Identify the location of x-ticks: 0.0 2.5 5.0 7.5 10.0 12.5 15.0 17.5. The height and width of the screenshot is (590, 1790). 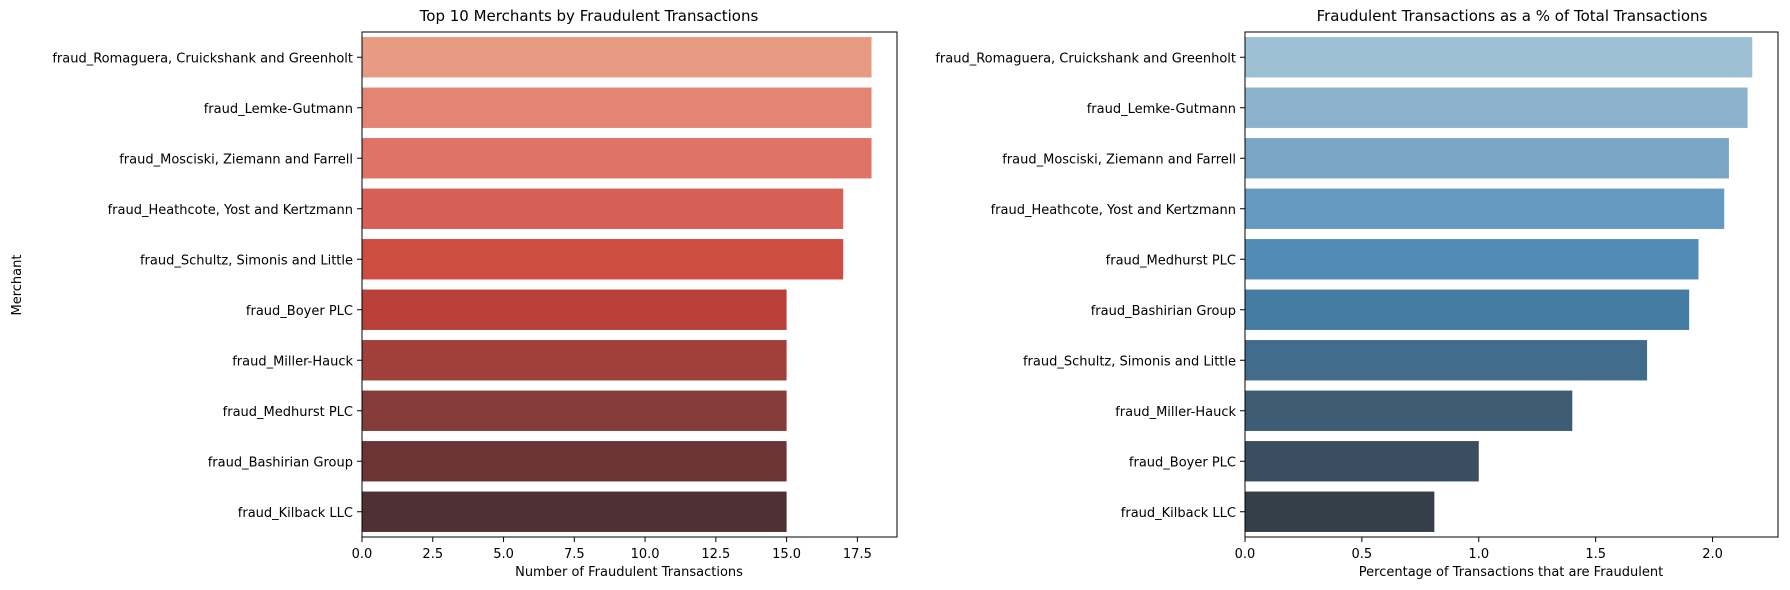
(612, 549).